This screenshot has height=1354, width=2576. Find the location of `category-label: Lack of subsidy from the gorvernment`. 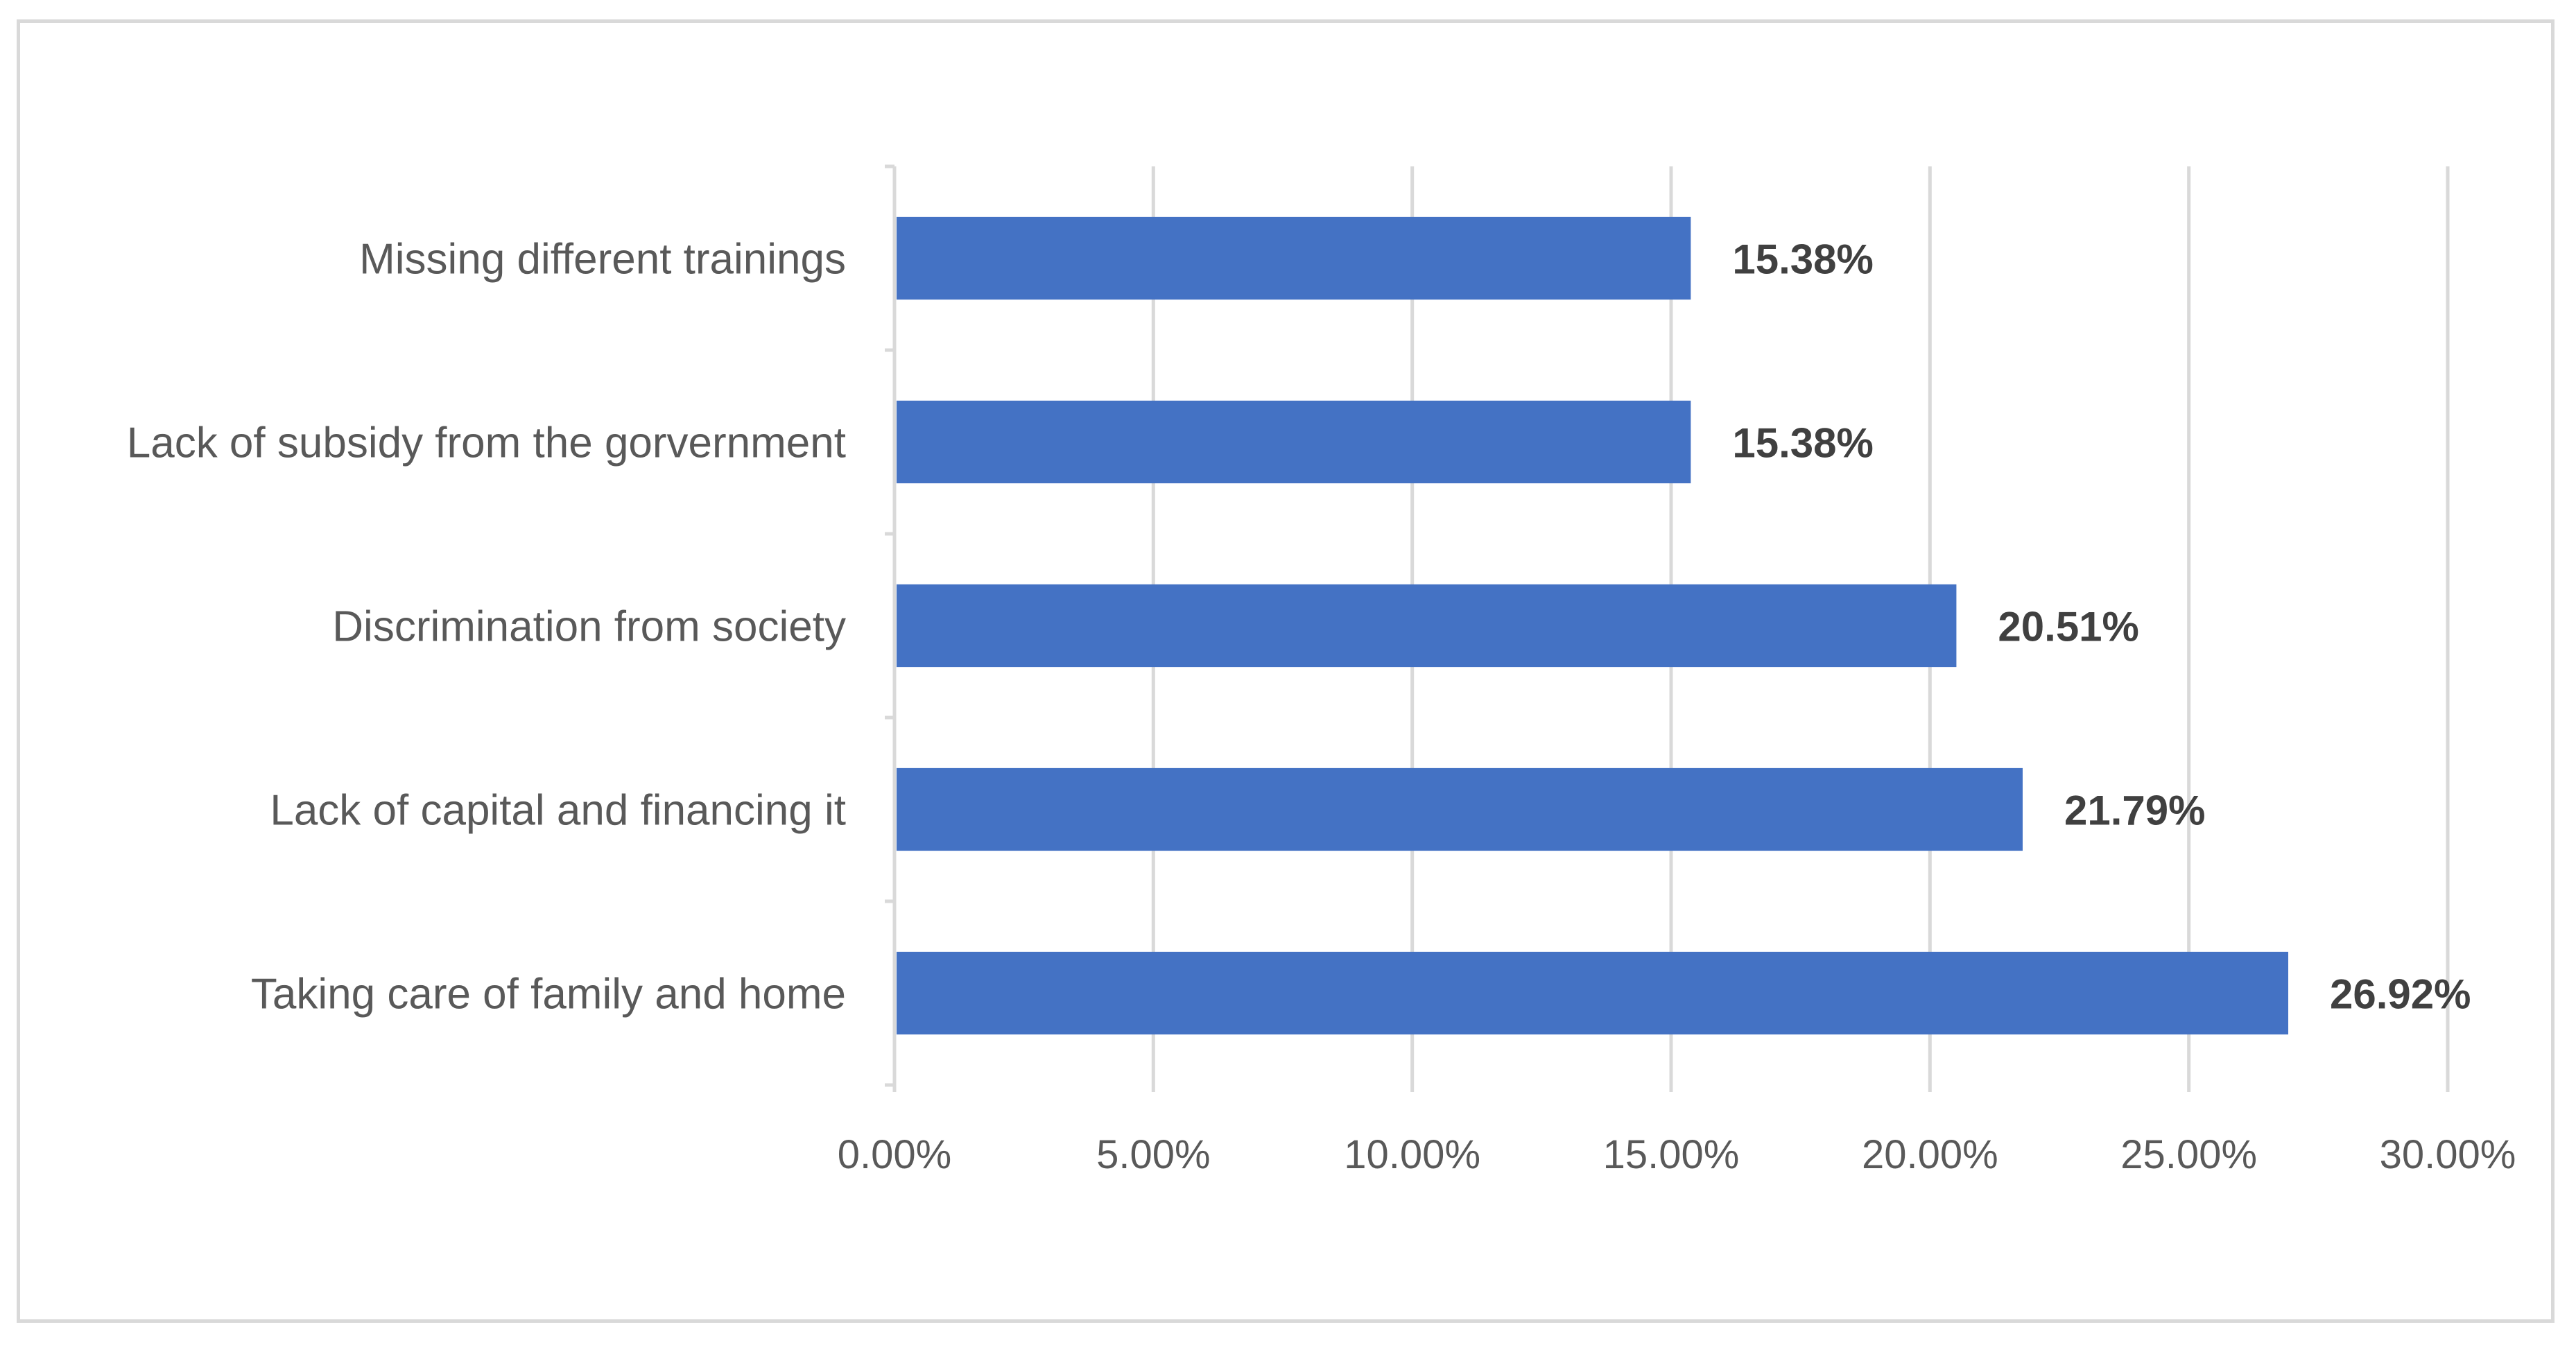

category-label: Lack of subsidy from the gorvernment is located at coordinates (486, 443).